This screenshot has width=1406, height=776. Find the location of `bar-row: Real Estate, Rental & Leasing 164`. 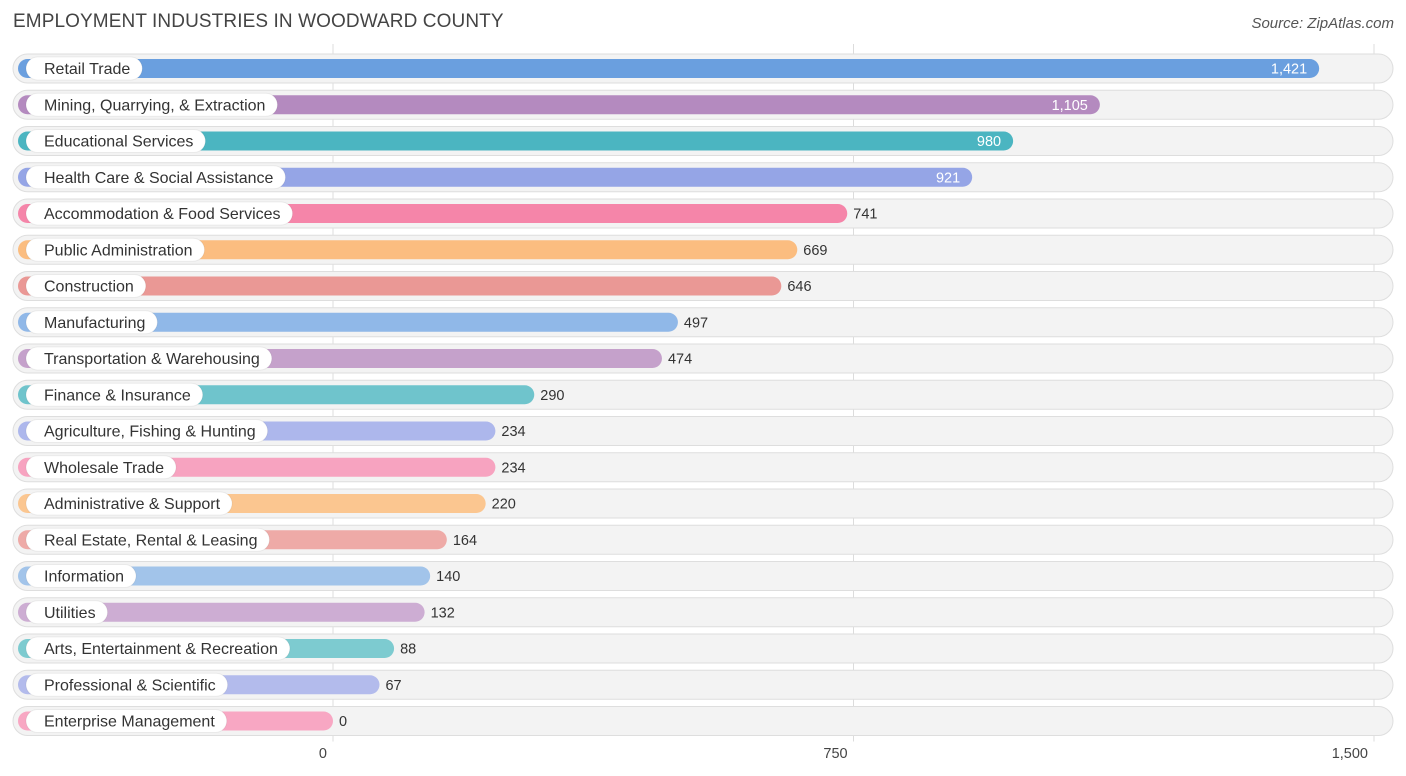

bar-row: Real Estate, Rental & Leasing 164 is located at coordinates (703, 539).